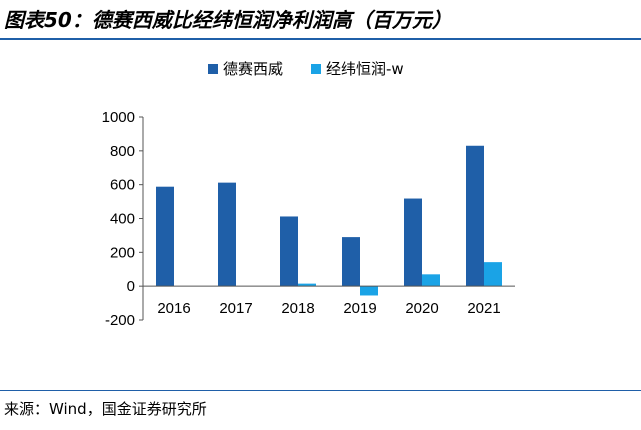 This screenshot has width=641, height=430. Describe the element at coordinates (122, 185) in the screenshot. I see `y-tick-label: 600` at that location.